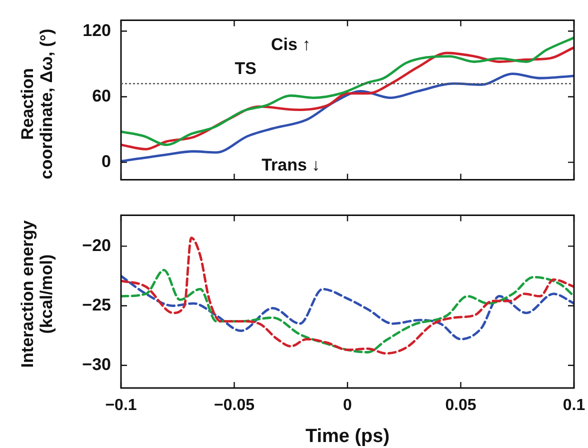 This screenshot has height=448, width=588. What do you see at coordinates (37, 294) in the screenshot?
I see `y-axis-title: Interaction energy (kcal/mol)` at bounding box center [37, 294].